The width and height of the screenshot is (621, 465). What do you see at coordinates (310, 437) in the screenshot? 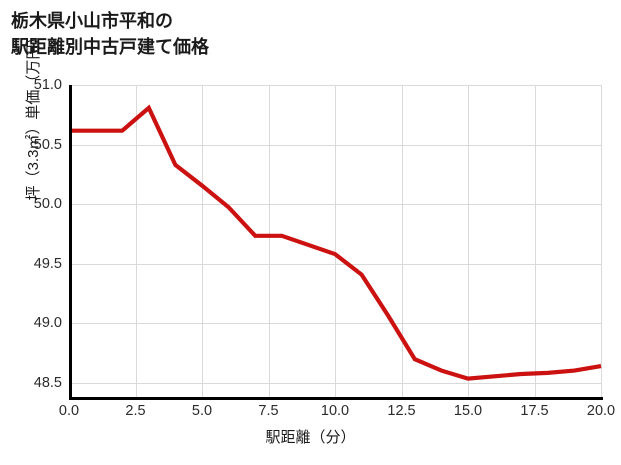
I see `x-axis-label: 駅距離（分）` at bounding box center [310, 437].